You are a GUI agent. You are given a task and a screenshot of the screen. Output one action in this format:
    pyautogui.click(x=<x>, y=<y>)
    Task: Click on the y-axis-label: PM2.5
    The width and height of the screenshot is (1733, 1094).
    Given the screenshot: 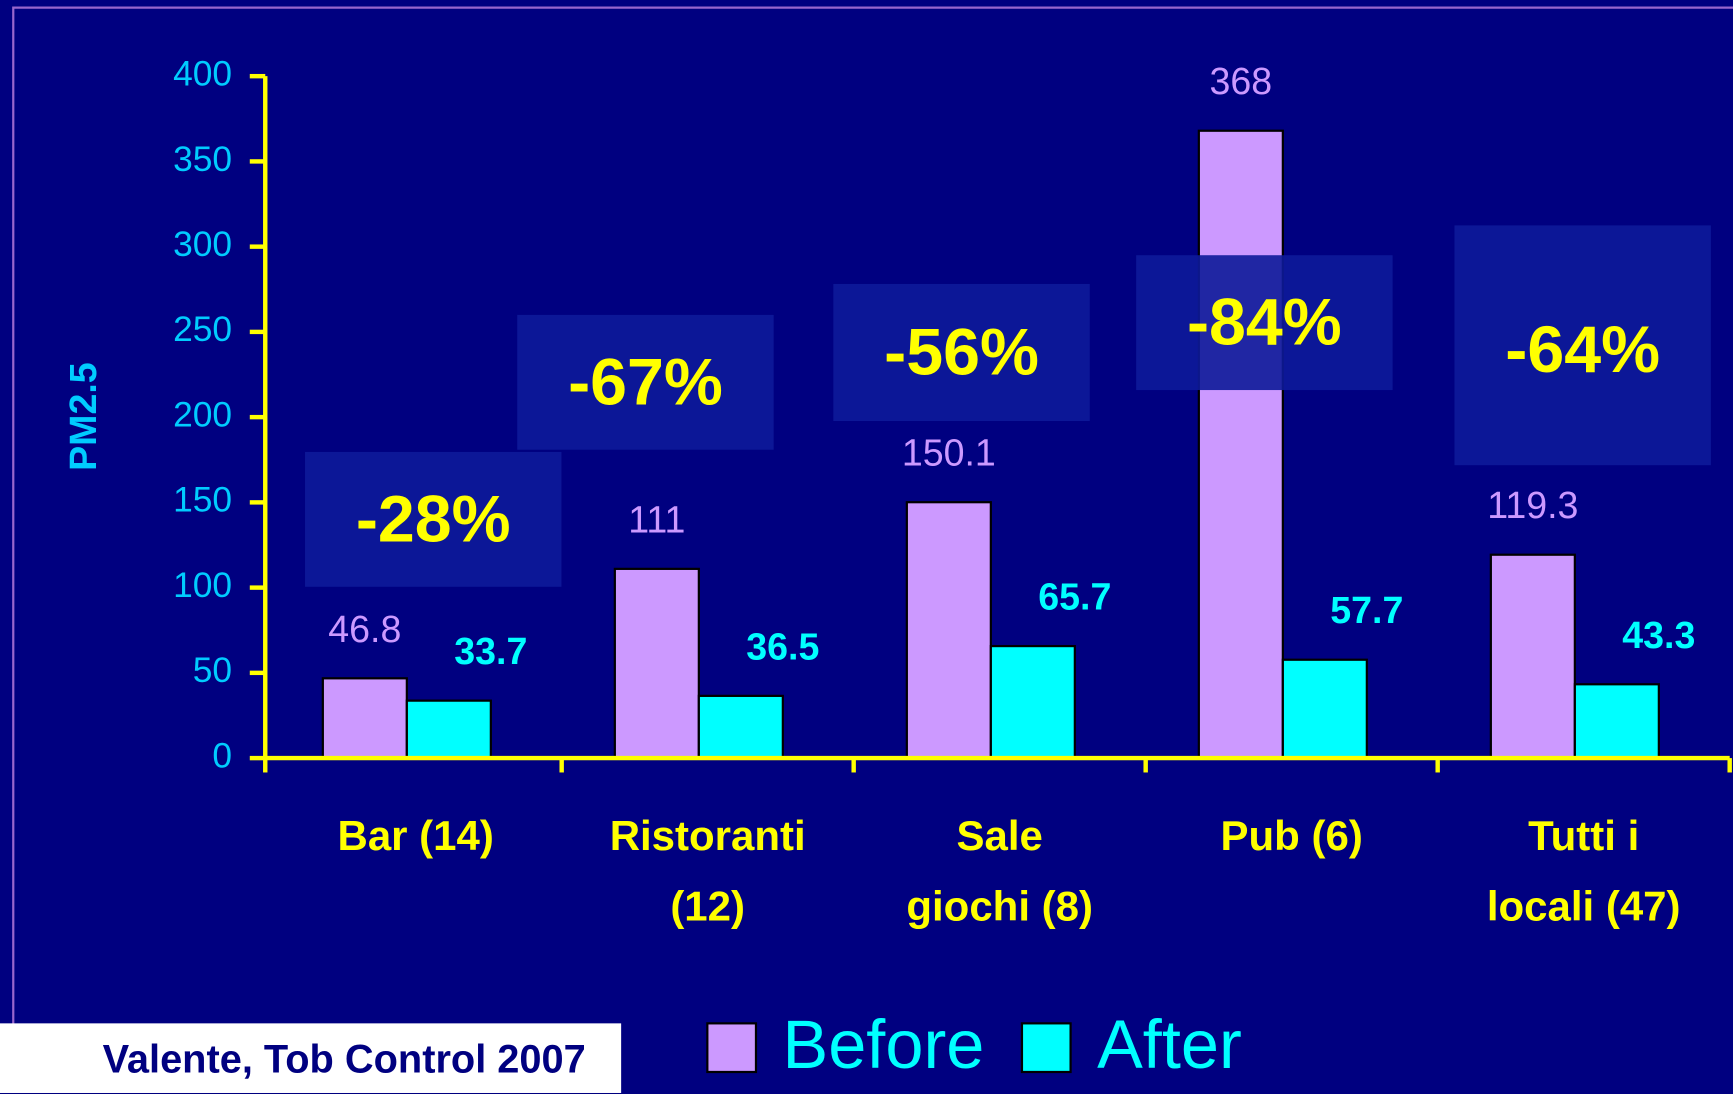 What is the action you would take?
    pyautogui.click(x=83, y=416)
    